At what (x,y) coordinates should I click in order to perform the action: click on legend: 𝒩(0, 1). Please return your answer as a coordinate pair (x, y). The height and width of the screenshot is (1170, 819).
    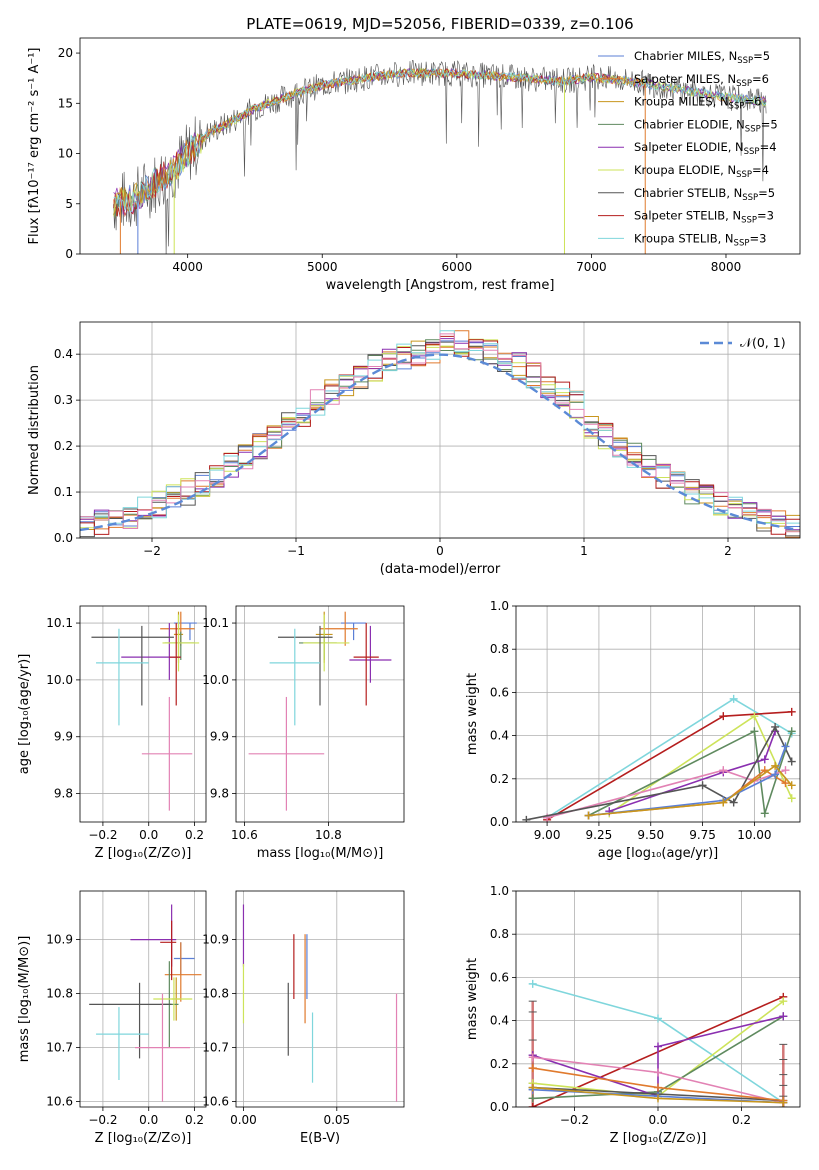
    Looking at the image, I should click on (743, 342).